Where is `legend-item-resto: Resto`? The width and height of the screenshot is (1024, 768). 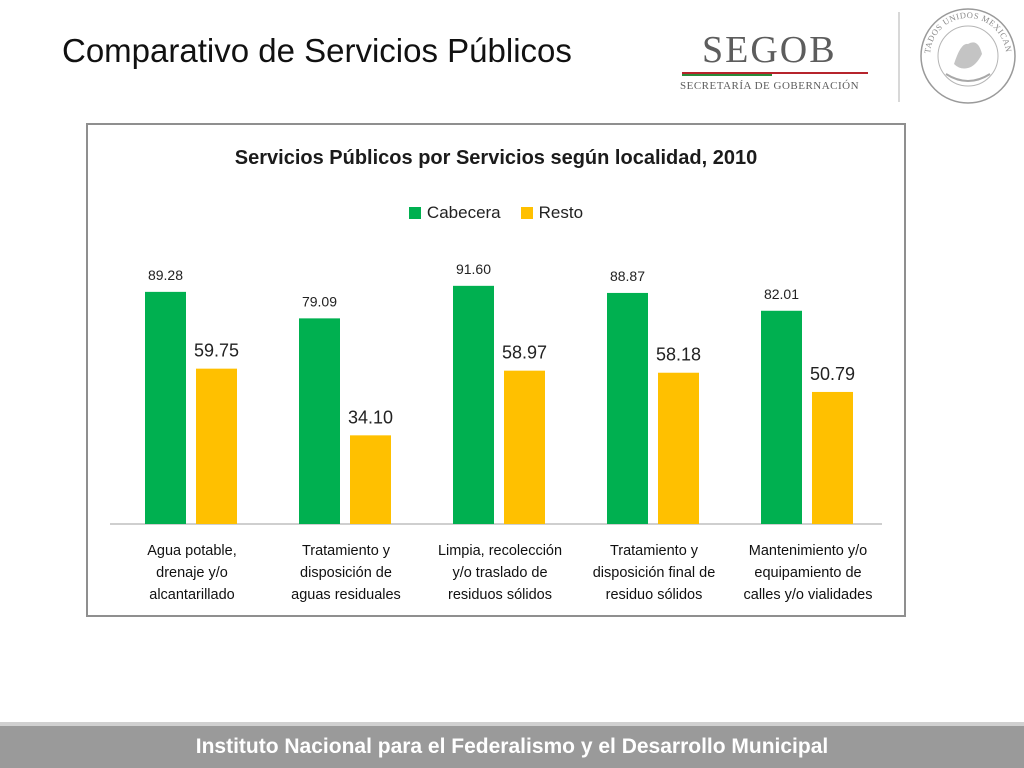
legend-item-resto: Resto is located at coordinates (552, 213).